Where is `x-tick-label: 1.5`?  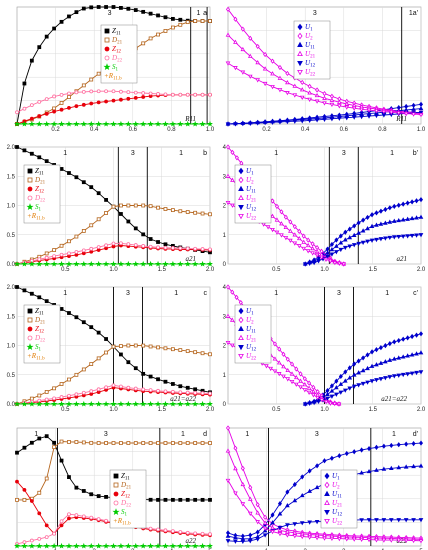 x-tick-label: 1.5 is located at coordinates (162, 410).